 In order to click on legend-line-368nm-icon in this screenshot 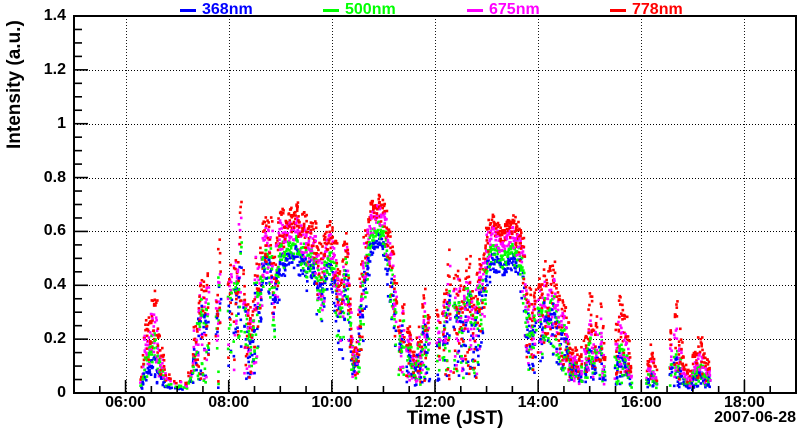, I will do `click(188, 10)`.